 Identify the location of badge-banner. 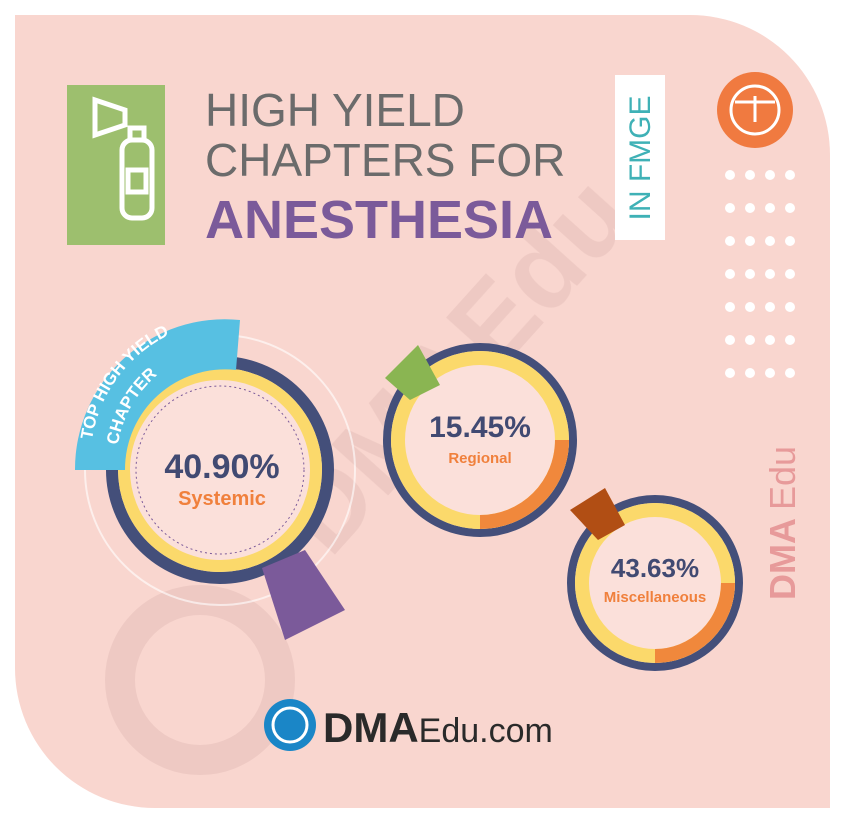
(157, 394).